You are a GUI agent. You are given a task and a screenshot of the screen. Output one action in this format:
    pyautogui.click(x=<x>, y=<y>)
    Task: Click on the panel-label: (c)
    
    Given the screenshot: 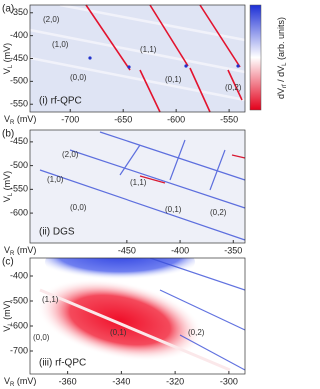 What is the action you would take?
    pyautogui.click(x=8, y=262)
    